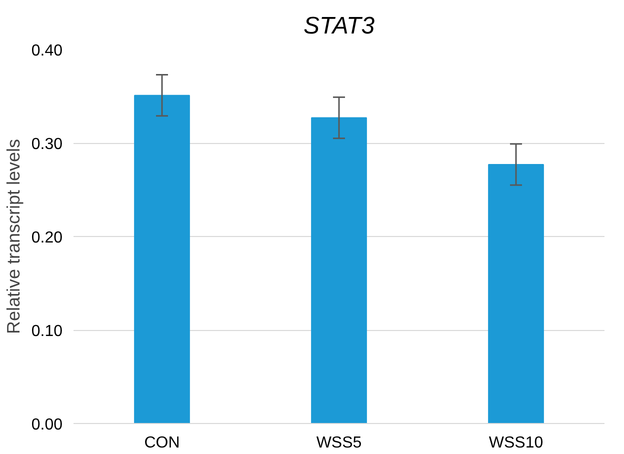  Describe the element at coordinates (47, 238) in the screenshot. I see `y-tick-label: 0.20` at that location.